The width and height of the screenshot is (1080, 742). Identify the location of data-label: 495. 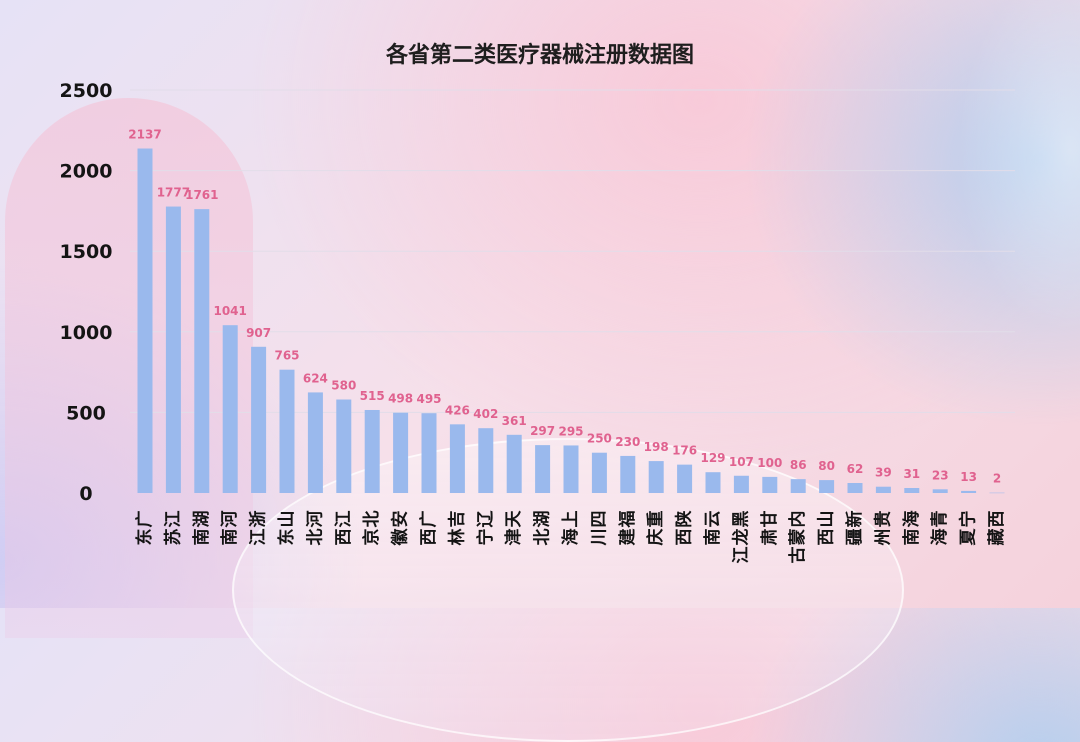
(428, 399).